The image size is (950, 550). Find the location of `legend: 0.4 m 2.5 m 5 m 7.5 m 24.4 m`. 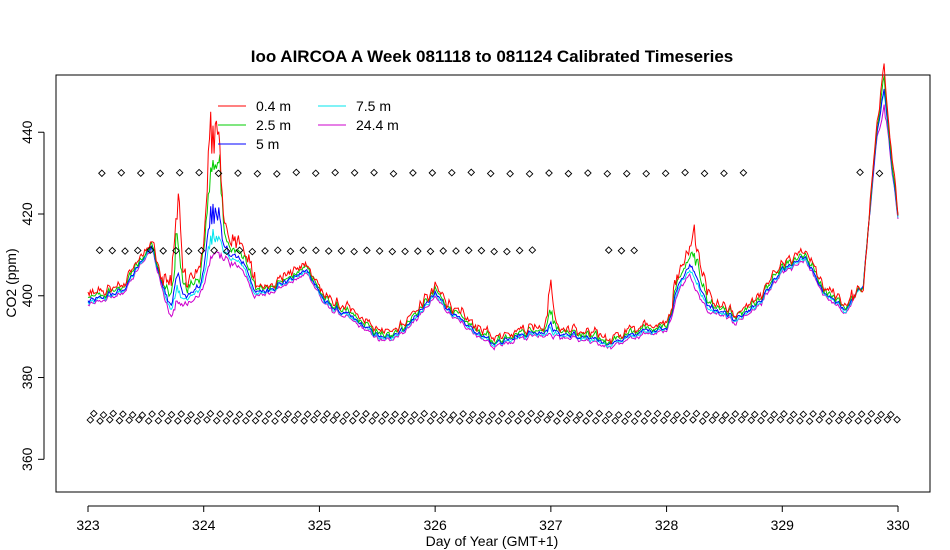

legend: 0.4 m 2.5 m 5 m 7.5 m 24.4 m is located at coordinates (308, 125).